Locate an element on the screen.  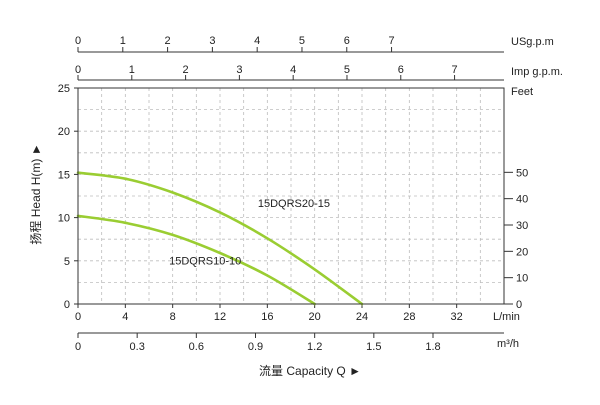
lmin-tick-label: 4 is located at coordinates (125, 317).